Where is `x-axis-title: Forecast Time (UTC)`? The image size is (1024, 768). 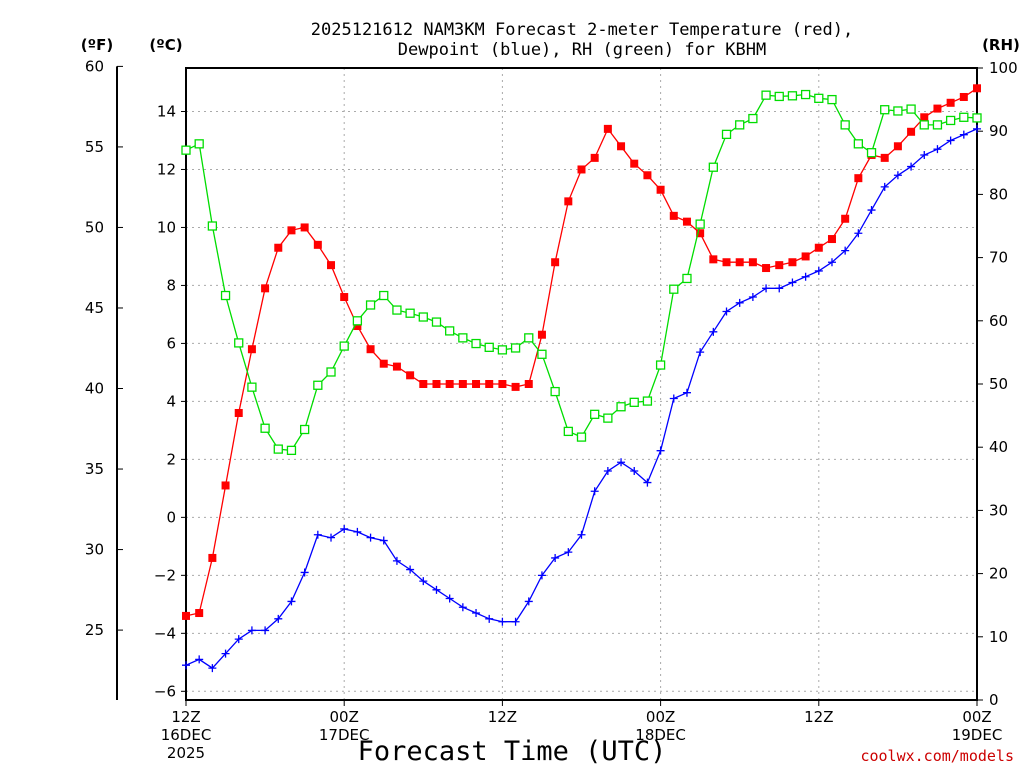
x-axis-title: Forecast Time (UTC) is located at coordinates (512, 751).